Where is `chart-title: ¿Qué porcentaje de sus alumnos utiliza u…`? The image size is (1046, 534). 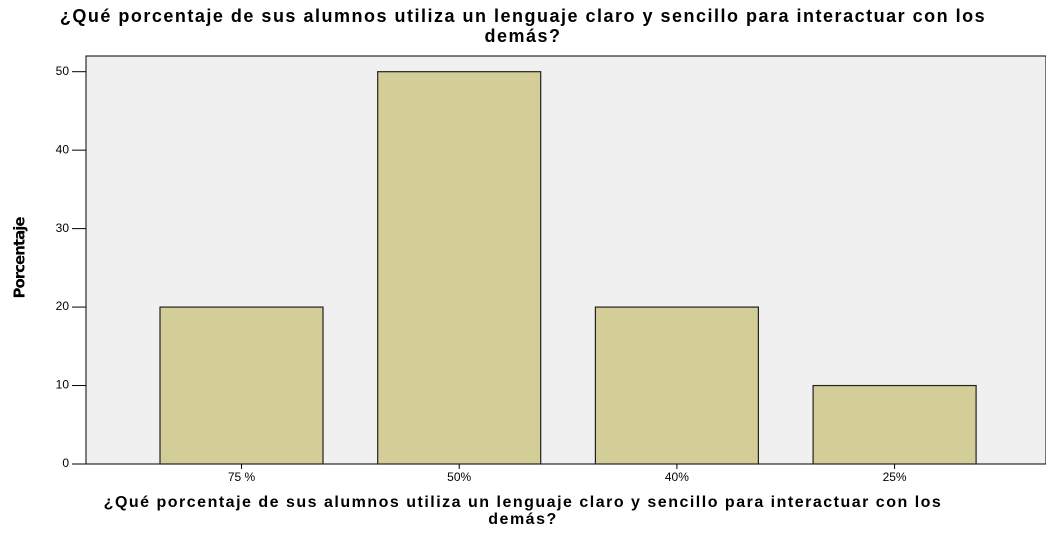 chart-title: ¿Qué porcentaje de sus alumnos utiliza u… is located at coordinates (523, 26).